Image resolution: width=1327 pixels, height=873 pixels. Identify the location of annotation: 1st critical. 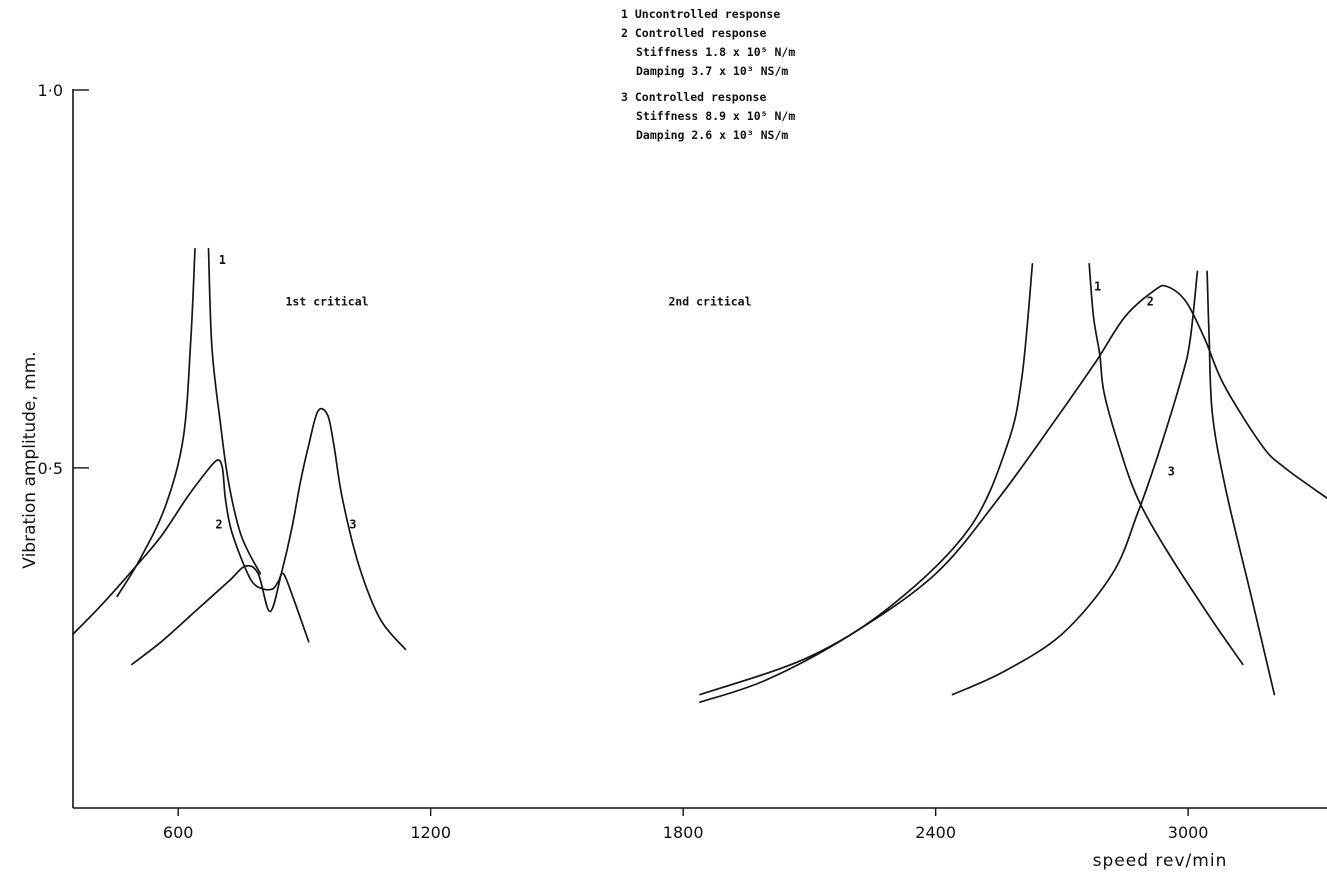
(327, 301).